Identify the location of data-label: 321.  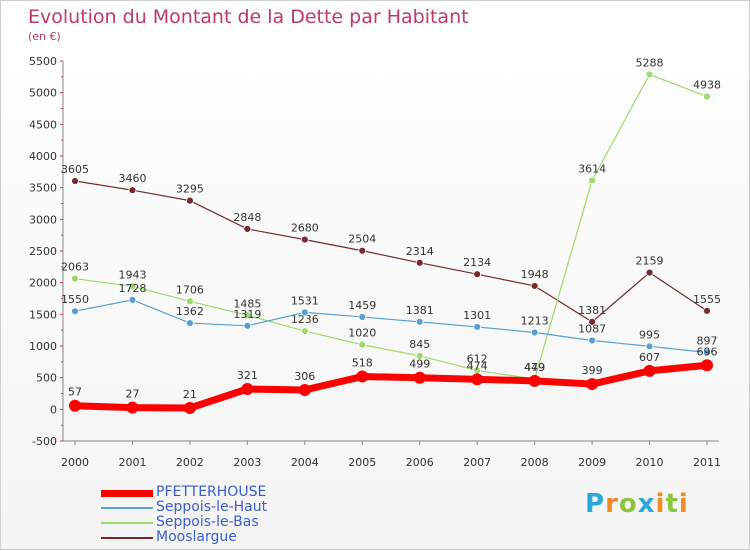
(247, 375).